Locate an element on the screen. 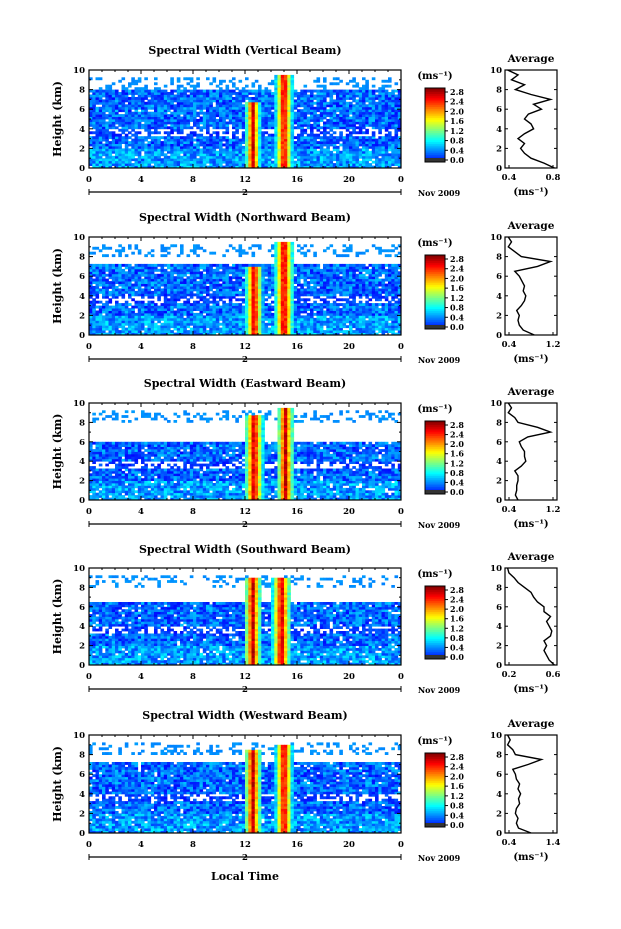 The width and height of the screenshot is (621, 929). y-tick-label: 8 is located at coordinates (82, 91).